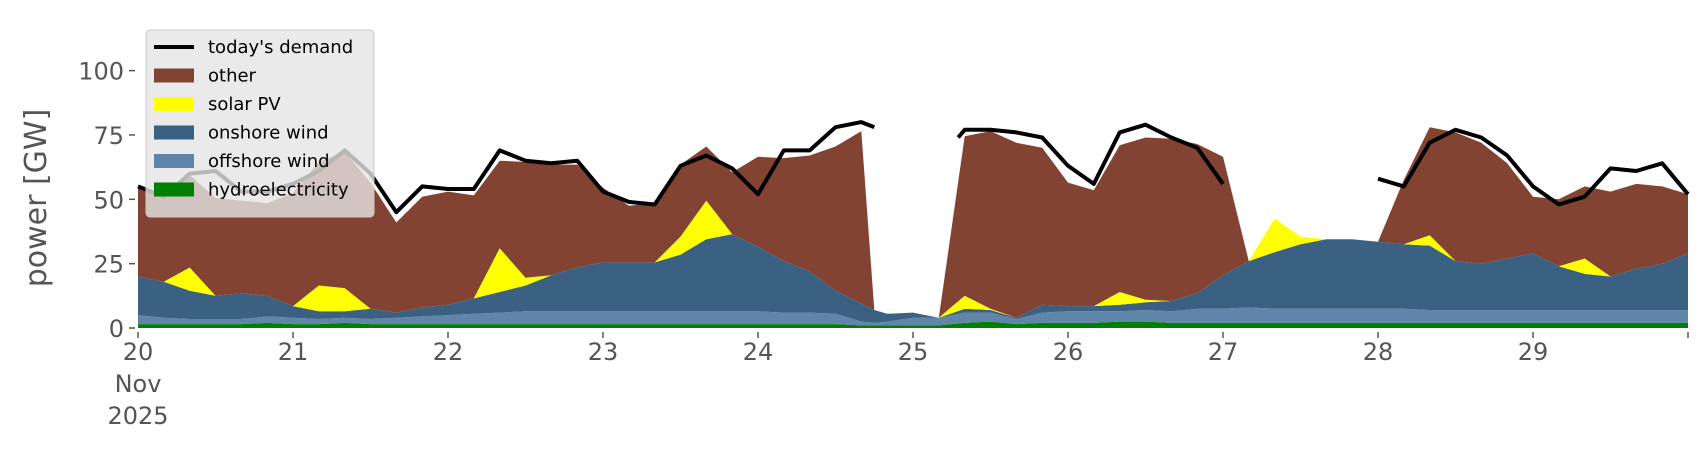 Image resolution: width=1706 pixels, height=460 pixels. What do you see at coordinates (174, 161) in the screenshot?
I see `legend-swatch-offshore-wind` at bounding box center [174, 161].